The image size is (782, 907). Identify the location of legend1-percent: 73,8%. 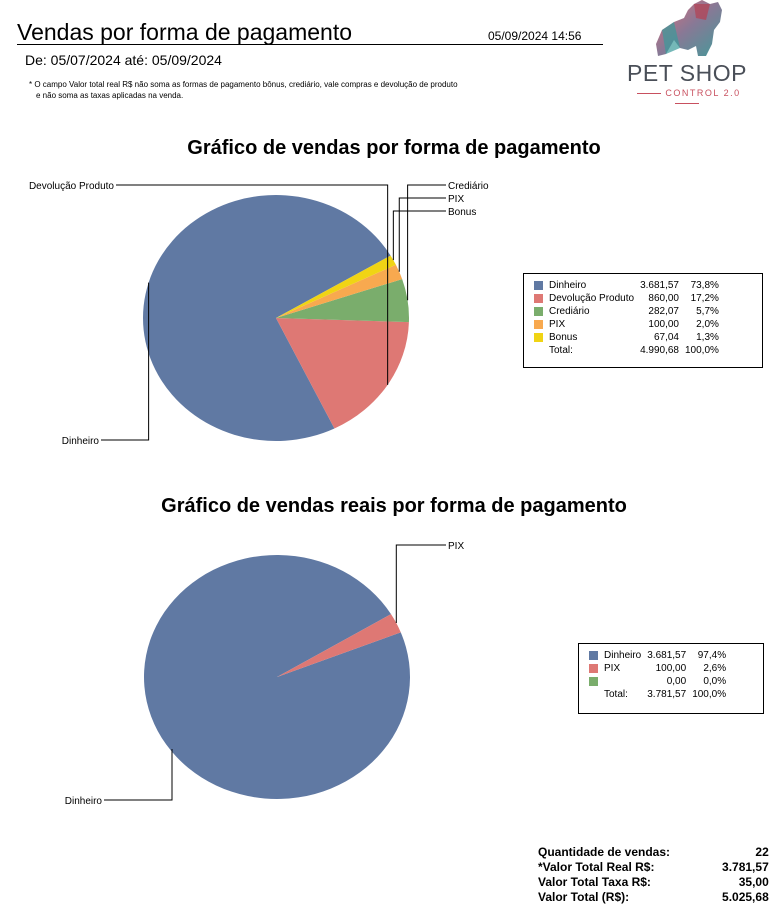
(704, 285).